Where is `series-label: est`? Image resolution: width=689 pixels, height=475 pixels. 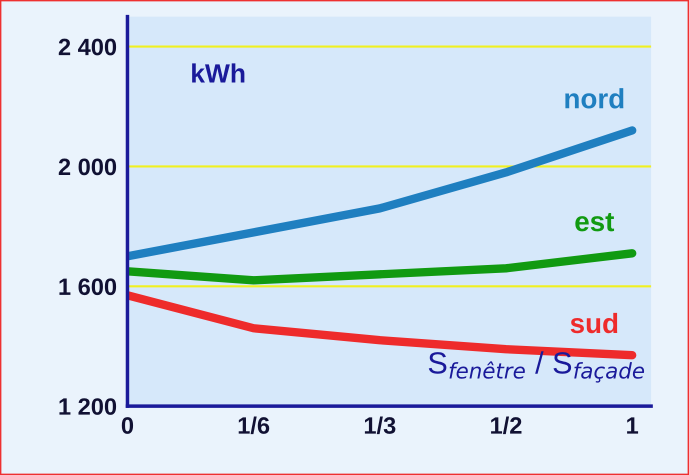 series-label: est is located at coordinates (594, 222).